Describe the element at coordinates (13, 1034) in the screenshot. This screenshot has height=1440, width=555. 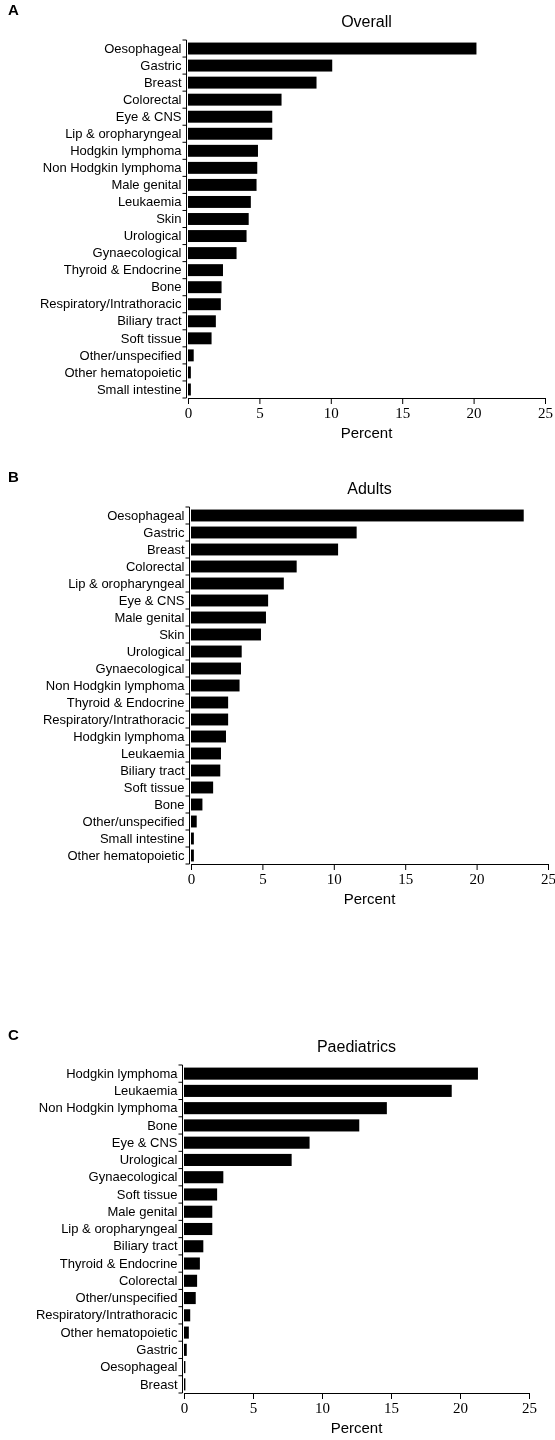
I see `text: C` at that location.